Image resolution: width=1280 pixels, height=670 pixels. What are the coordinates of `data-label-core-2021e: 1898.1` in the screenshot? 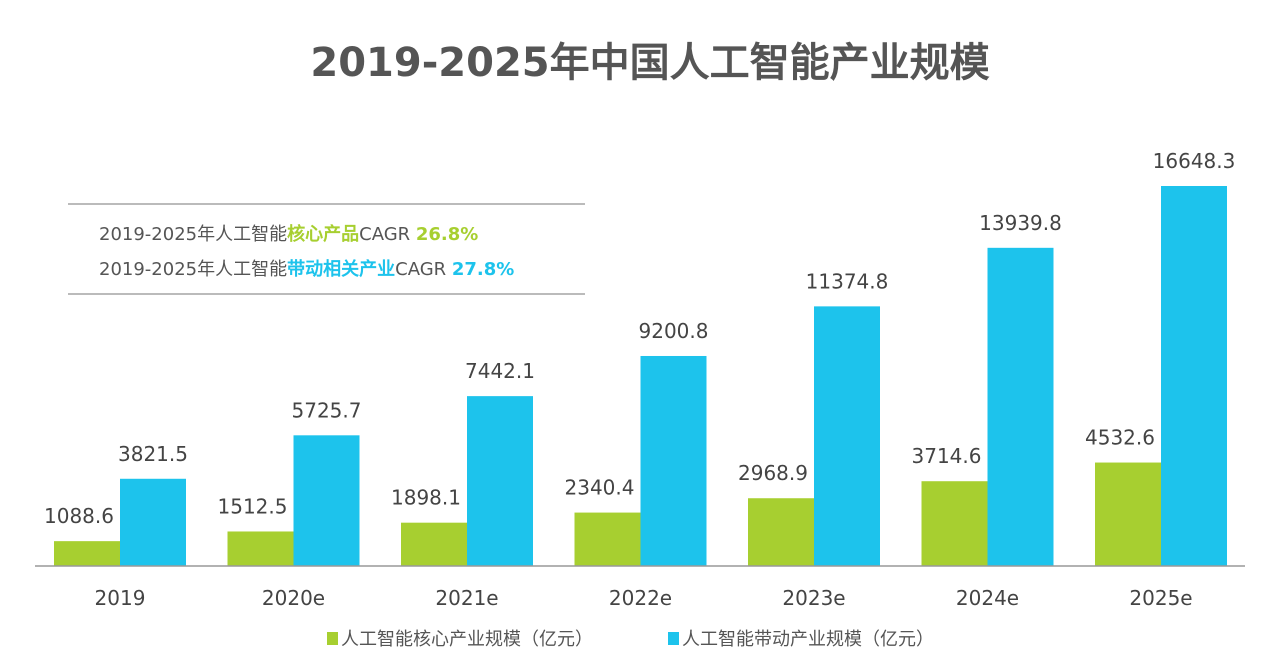 It's located at (426, 498).